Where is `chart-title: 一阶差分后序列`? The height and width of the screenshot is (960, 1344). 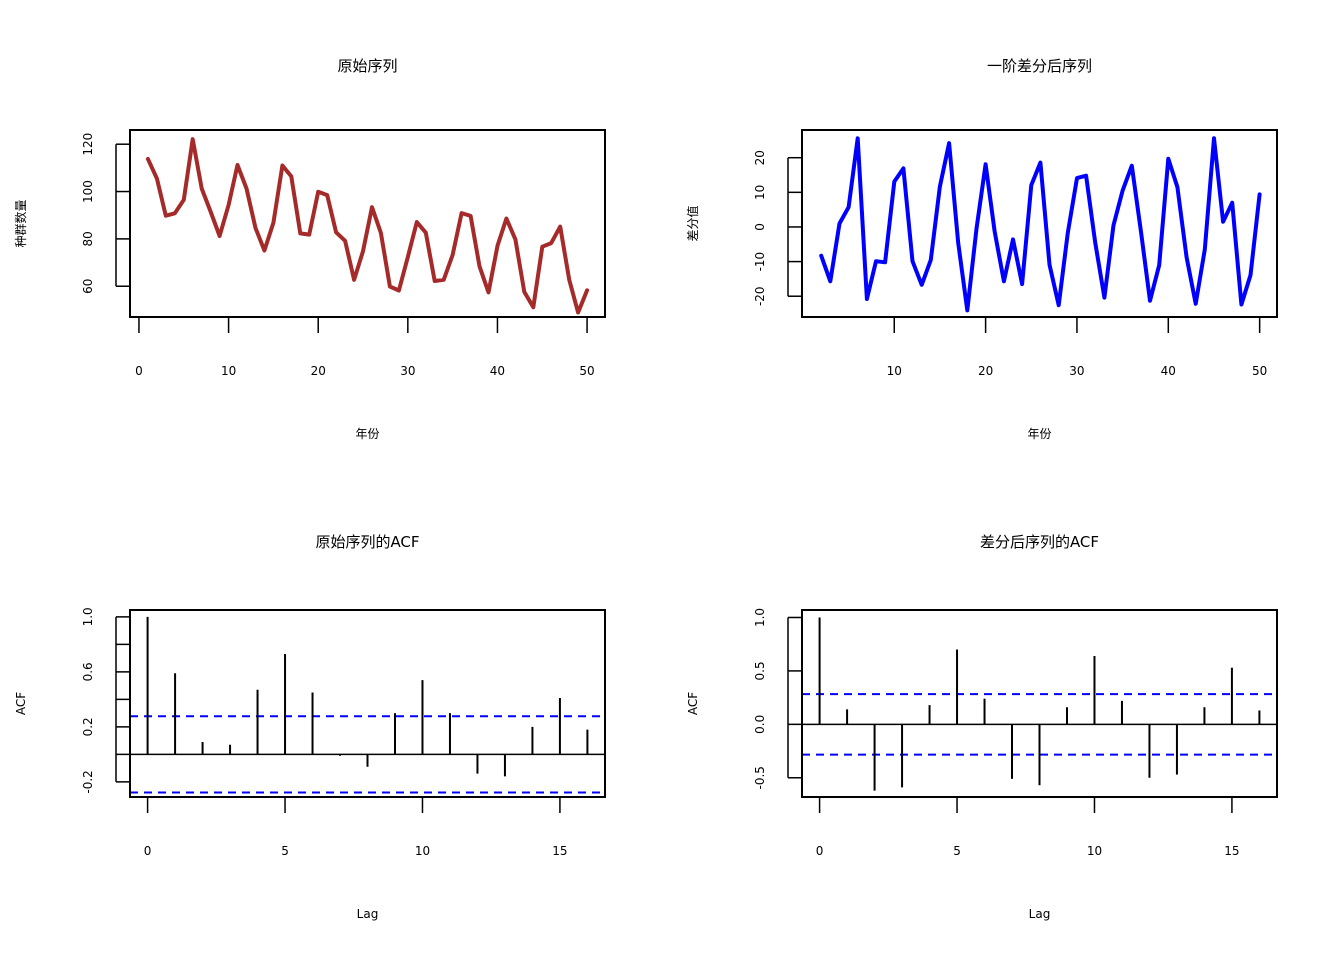
chart-title: 一阶差分后序列 is located at coordinates (1039, 66).